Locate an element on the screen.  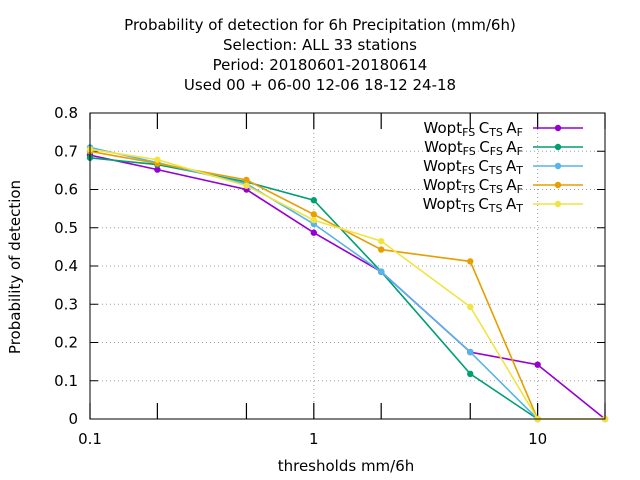
y-tick-label: 0.8 is located at coordinates (66, 113).